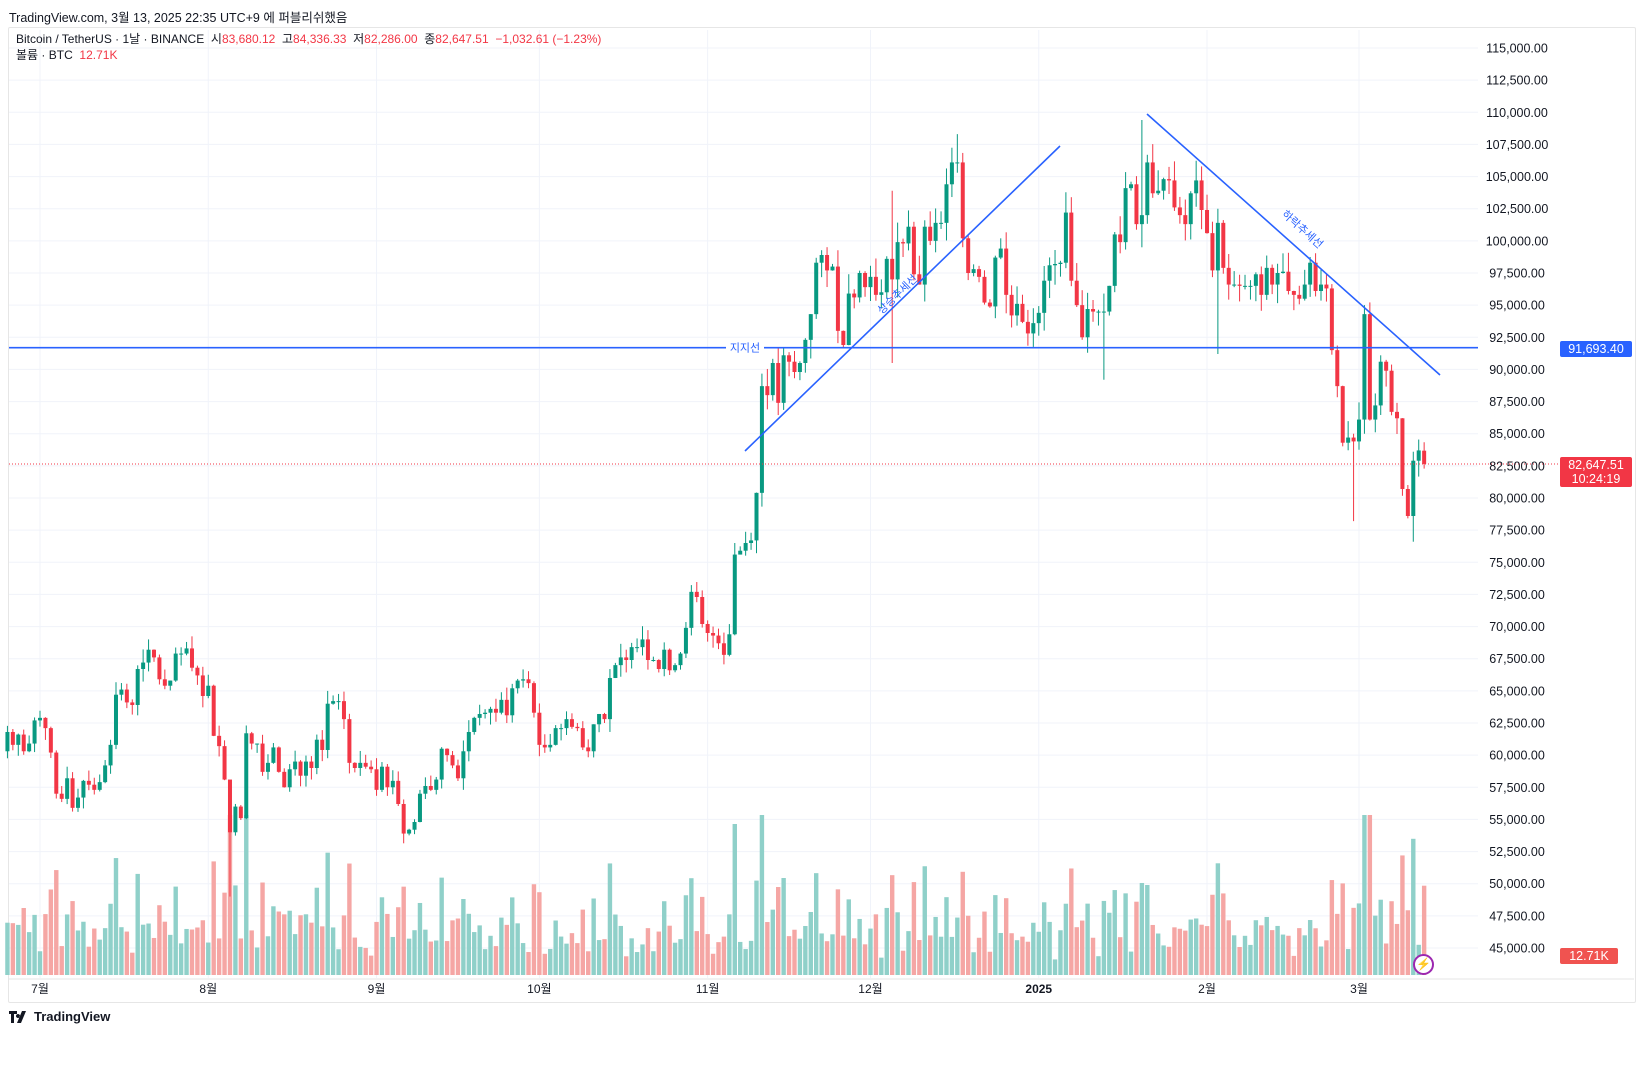 Image resolution: width=1641 pixels, height=1080 pixels. I want to click on price-tick-label: 72,500.00, so click(1517, 595).